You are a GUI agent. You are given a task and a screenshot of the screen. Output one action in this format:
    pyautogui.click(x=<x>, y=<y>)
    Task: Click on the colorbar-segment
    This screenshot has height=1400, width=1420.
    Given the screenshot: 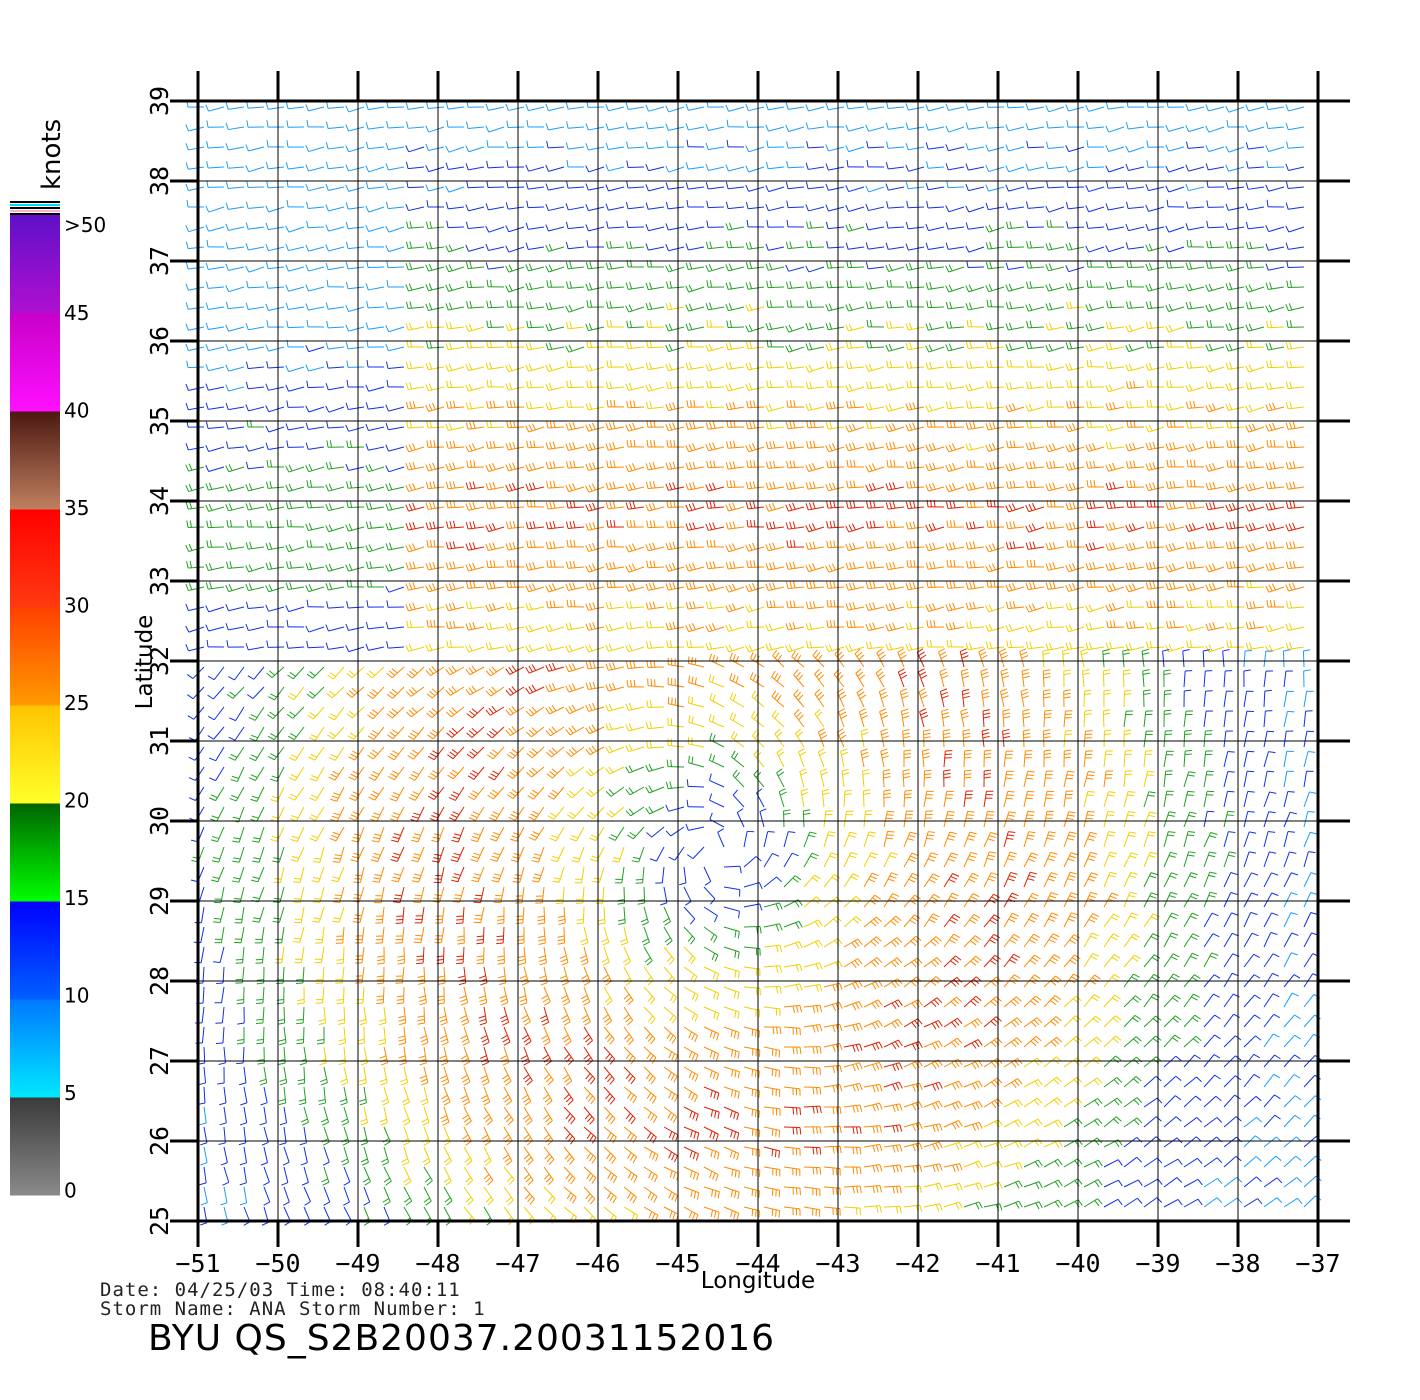 What is the action you would take?
    pyautogui.click(x=35, y=754)
    